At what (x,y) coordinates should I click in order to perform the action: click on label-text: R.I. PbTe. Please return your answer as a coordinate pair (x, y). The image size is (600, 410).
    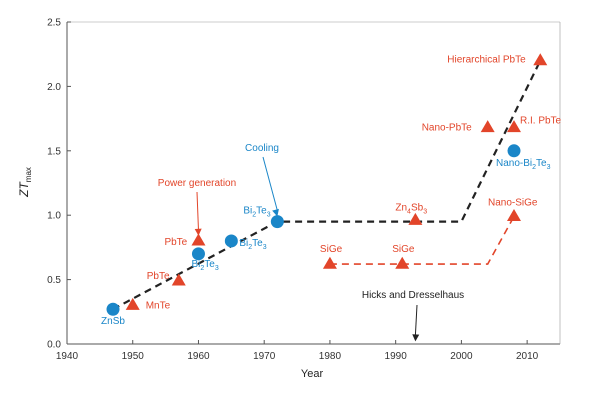
    Looking at the image, I should click on (541, 121).